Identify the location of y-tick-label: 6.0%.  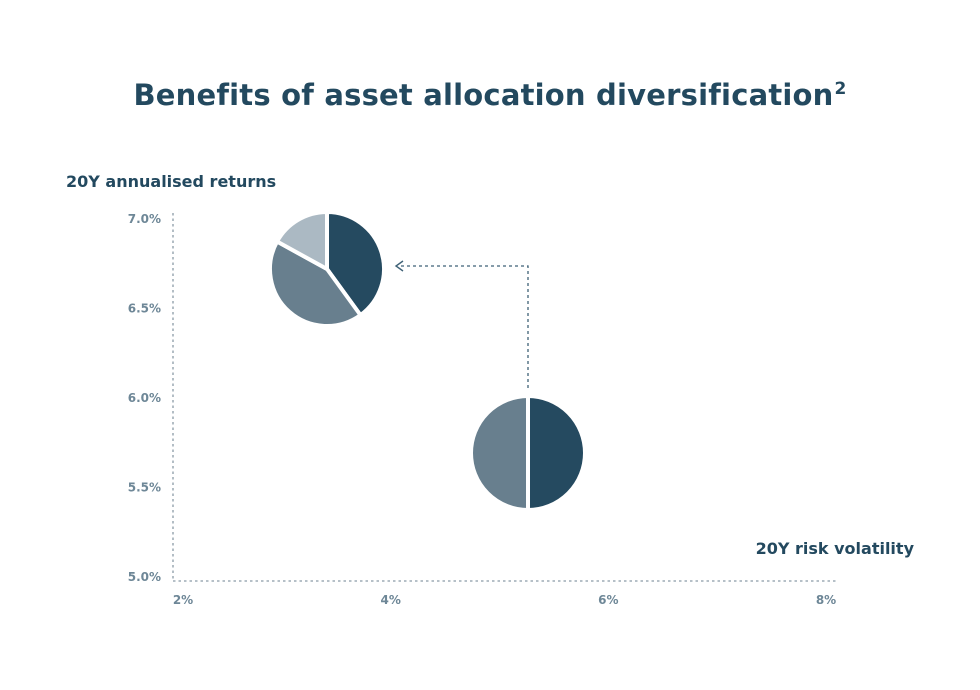
(144, 398).